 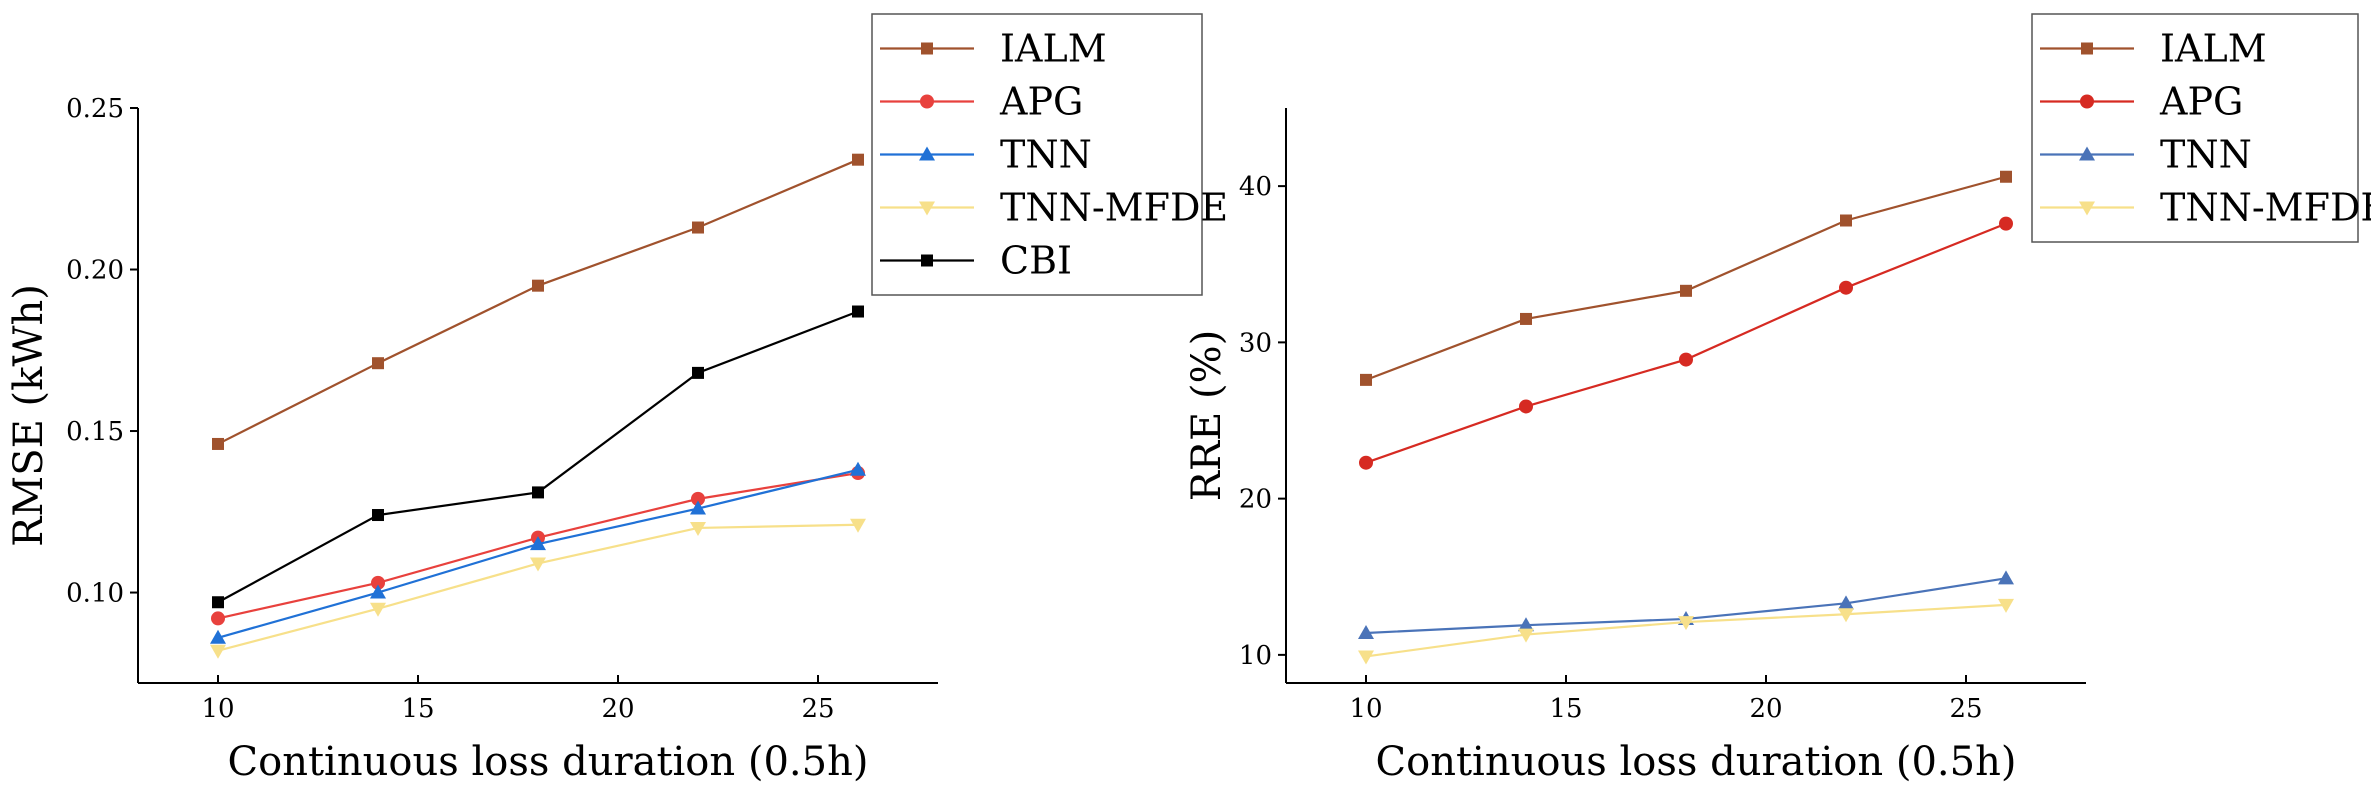 I want to click on series-apg, so click(x=1686, y=343).